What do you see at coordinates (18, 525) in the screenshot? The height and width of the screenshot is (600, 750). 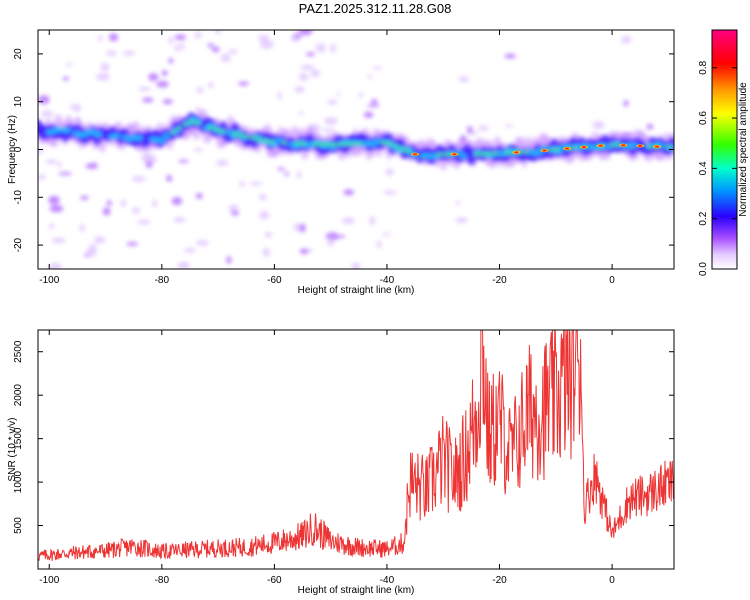 I see `y-tick-label: 500` at bounding box center [18, 525].